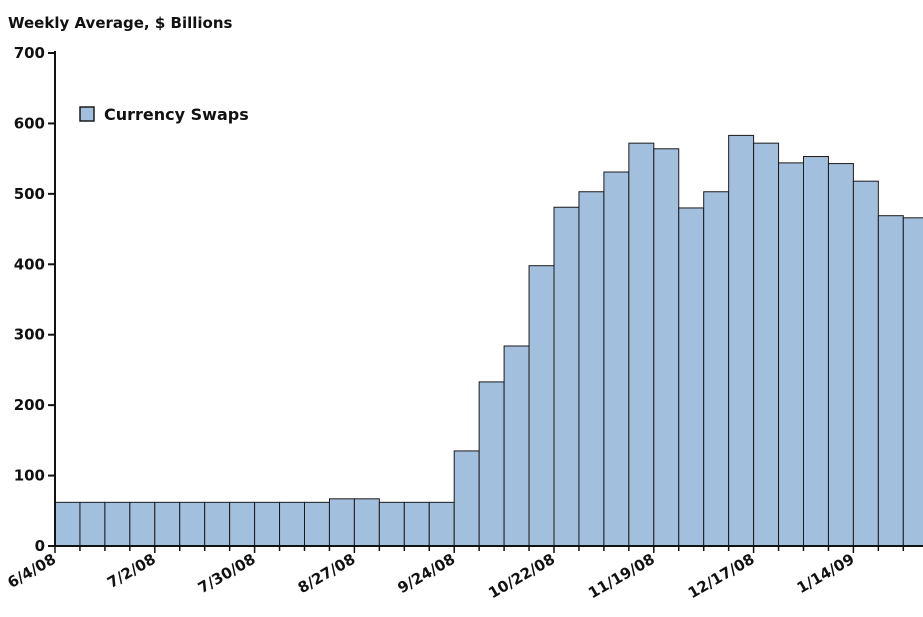 The image size is (923, 617). Describe the element at coordinates (142, 524) in the screenshot. I see `bar-6/25/08` at that location.